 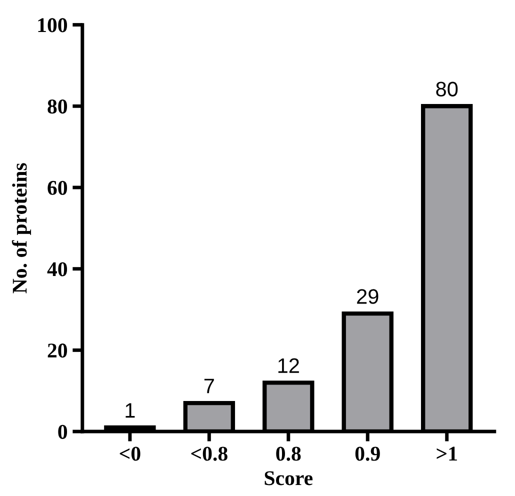 I want to click on data-label: 7, so click(x=209, y=386).